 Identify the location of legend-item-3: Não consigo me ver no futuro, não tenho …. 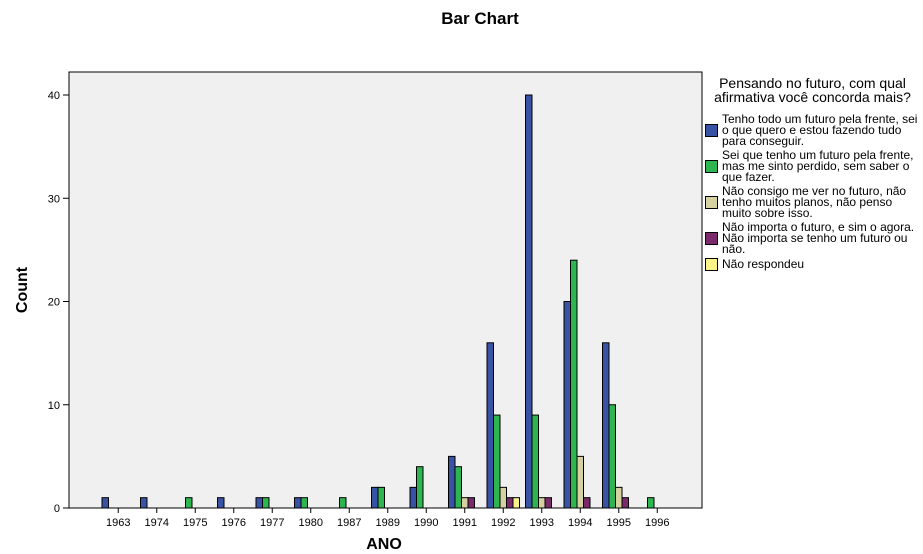
(812, 202).